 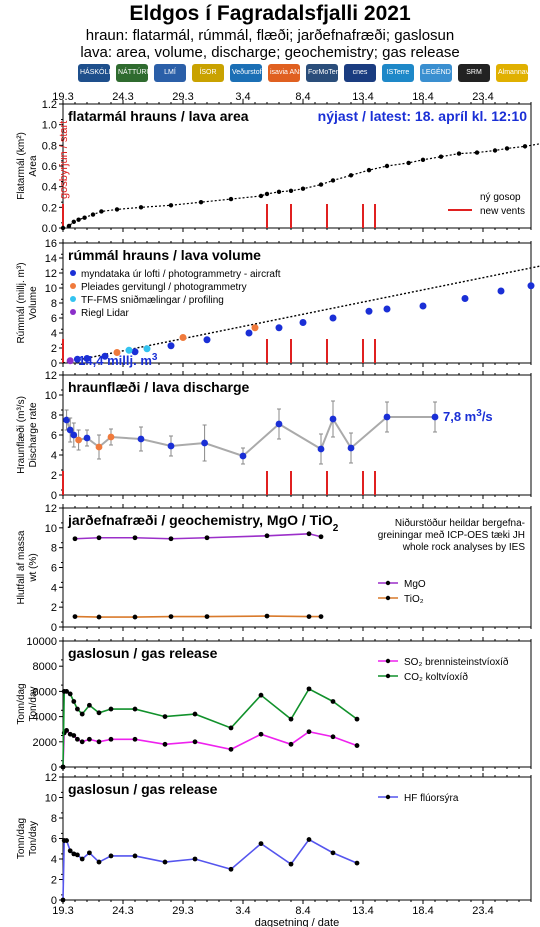 What do you see at coordinates (170, 73) in the screenshot?
I see `logo-2: LMÍ` at bounding box center [170, 73].